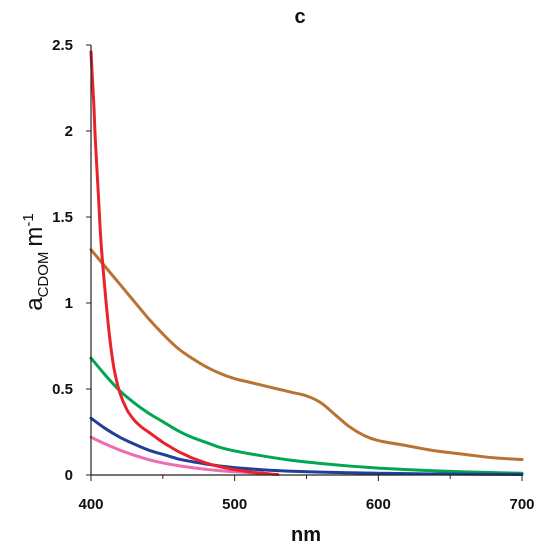 The image size is (546, 550). Describe the element at coordinates (90, 504) in the screenshot. I see `x-tick-label: 400` at that location.